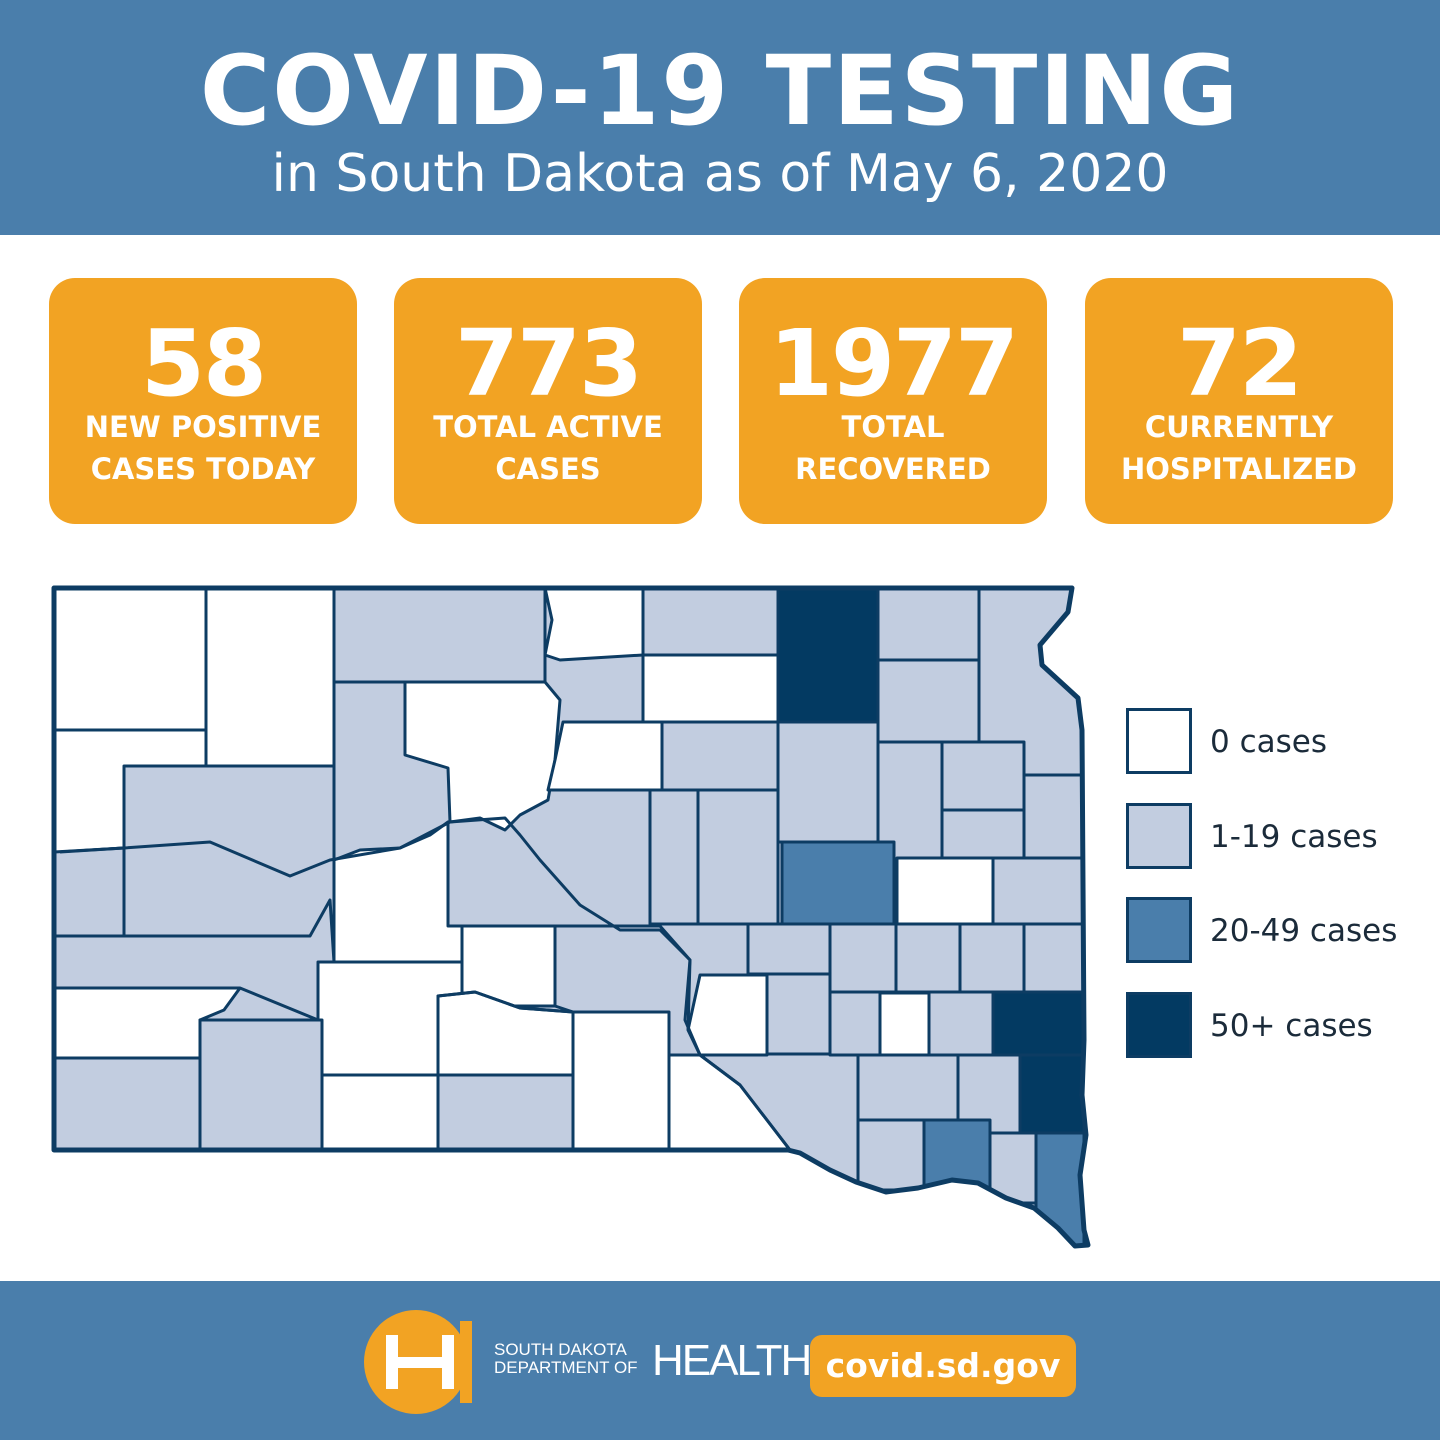 This screenshot has height=1440, width=1440. Describe the element at coordinates (983, 776) in the screenshot. I see `county-codington` at that location.